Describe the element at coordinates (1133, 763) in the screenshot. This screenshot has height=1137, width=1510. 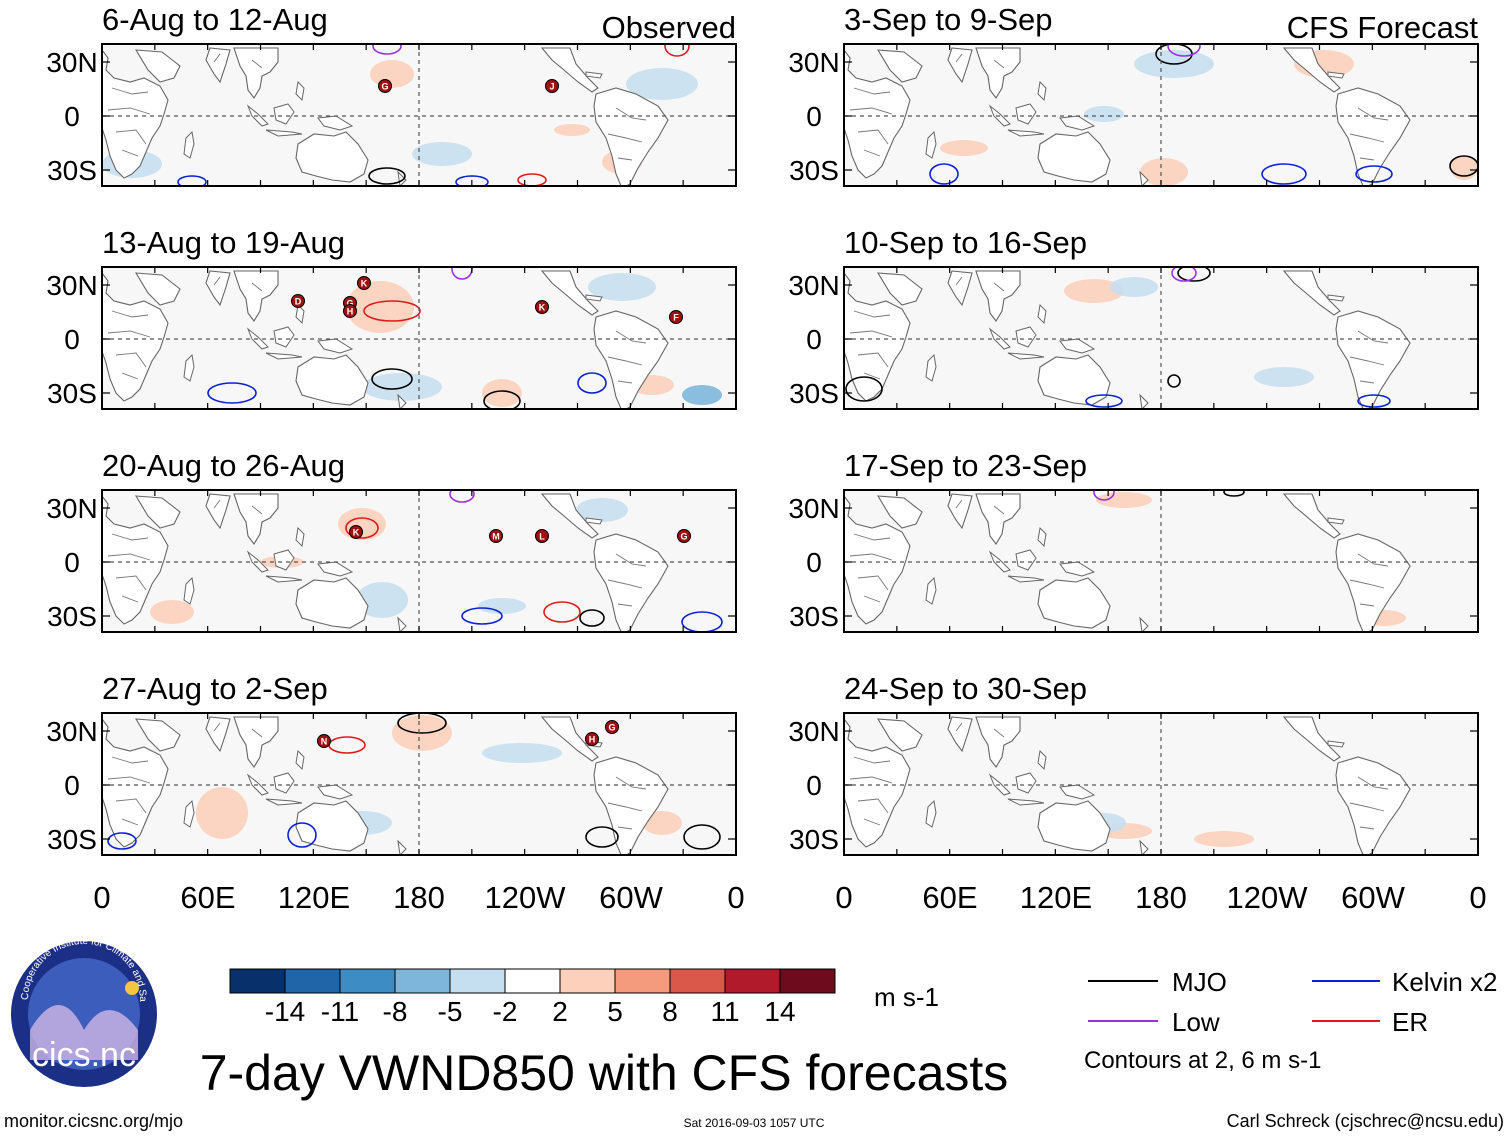
I see `map-panel-forecast-3: 30N 0 30S 24-Sep to 30-Sep` at that location.